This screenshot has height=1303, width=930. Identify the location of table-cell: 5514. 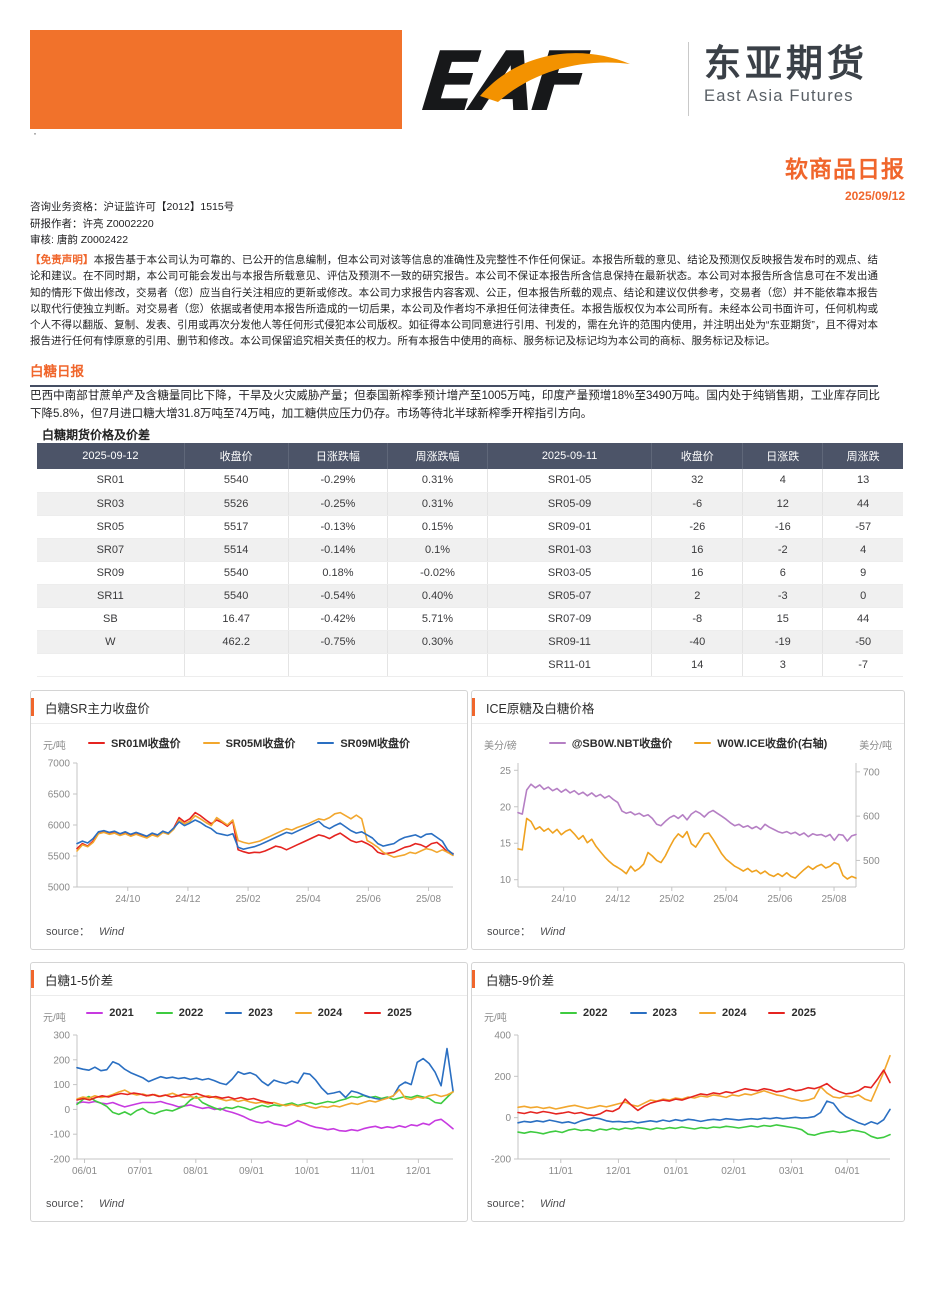
(236, 550).